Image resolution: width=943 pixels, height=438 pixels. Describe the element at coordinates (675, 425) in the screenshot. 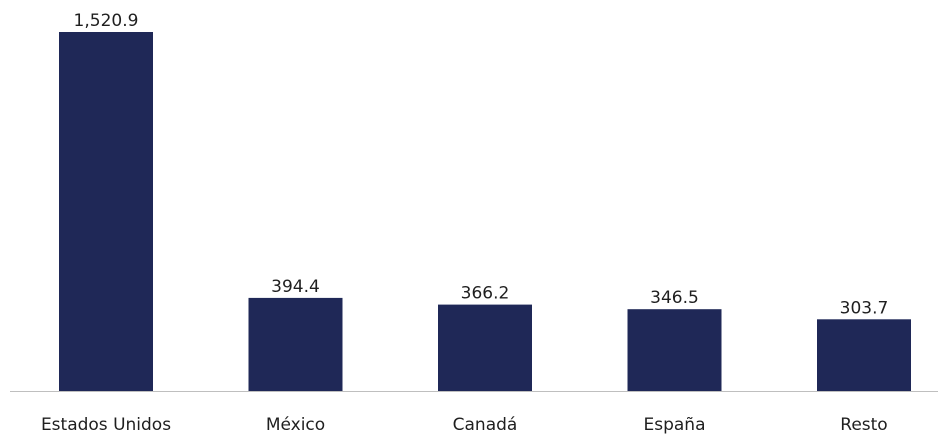

I see `category-label-3: España` at that location.